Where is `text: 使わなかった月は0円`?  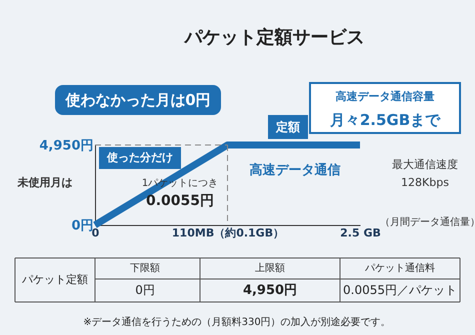 text: 使わなかった月は0円 is located at coordinates (137, 100).